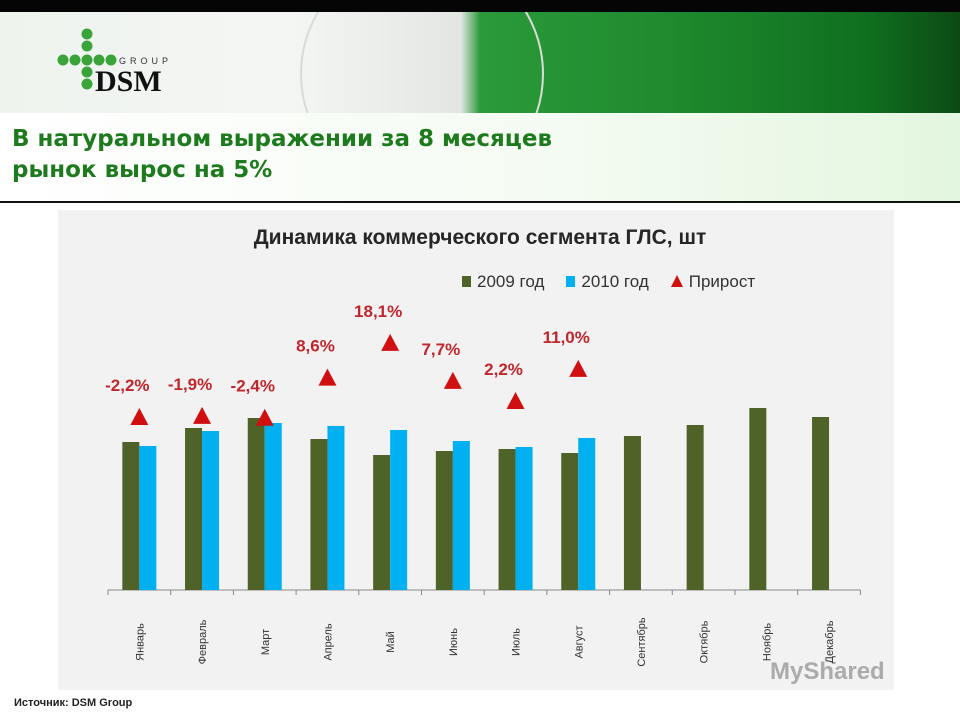  I want to click on x-tick-label: Июль, so click(517, 642).